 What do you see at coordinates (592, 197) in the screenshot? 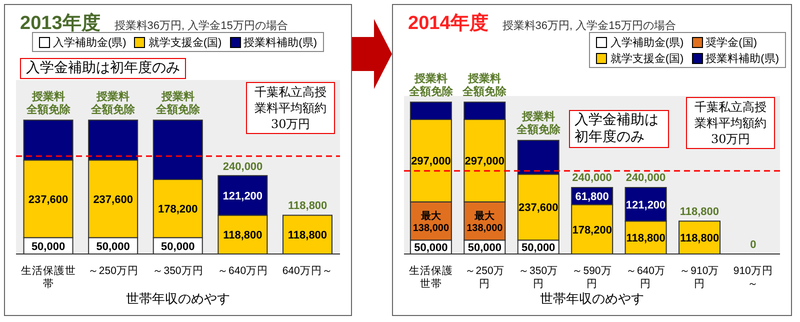
I see `data-label: 61,800` at bounding box center [592, 197].